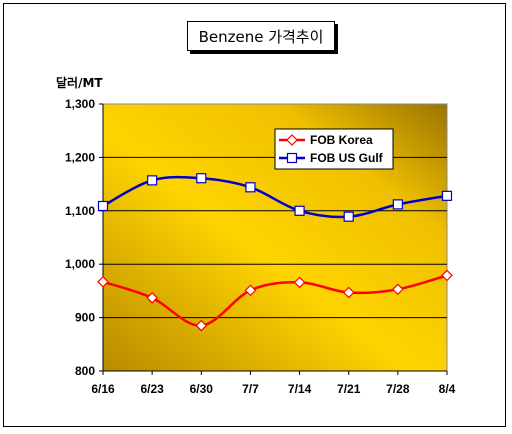 The image size is (512, 434). Describe the element at coordinates (341, 140) in the screenshot. I see `legend-label-fob-korea: FOB Korea` at that location.